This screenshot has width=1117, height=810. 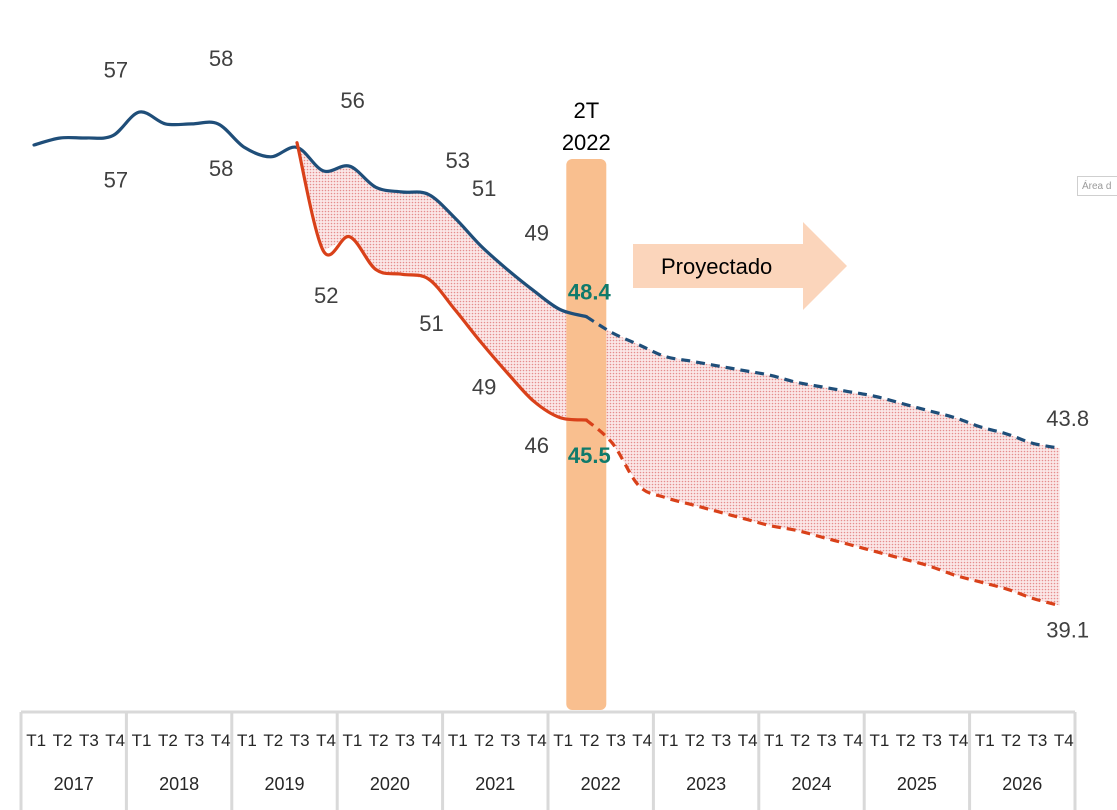 What do you see at coordinates (590, 292) in the screenshot?
I see `upper-highlight-label: 48.4` at bounding box center [590, 292].